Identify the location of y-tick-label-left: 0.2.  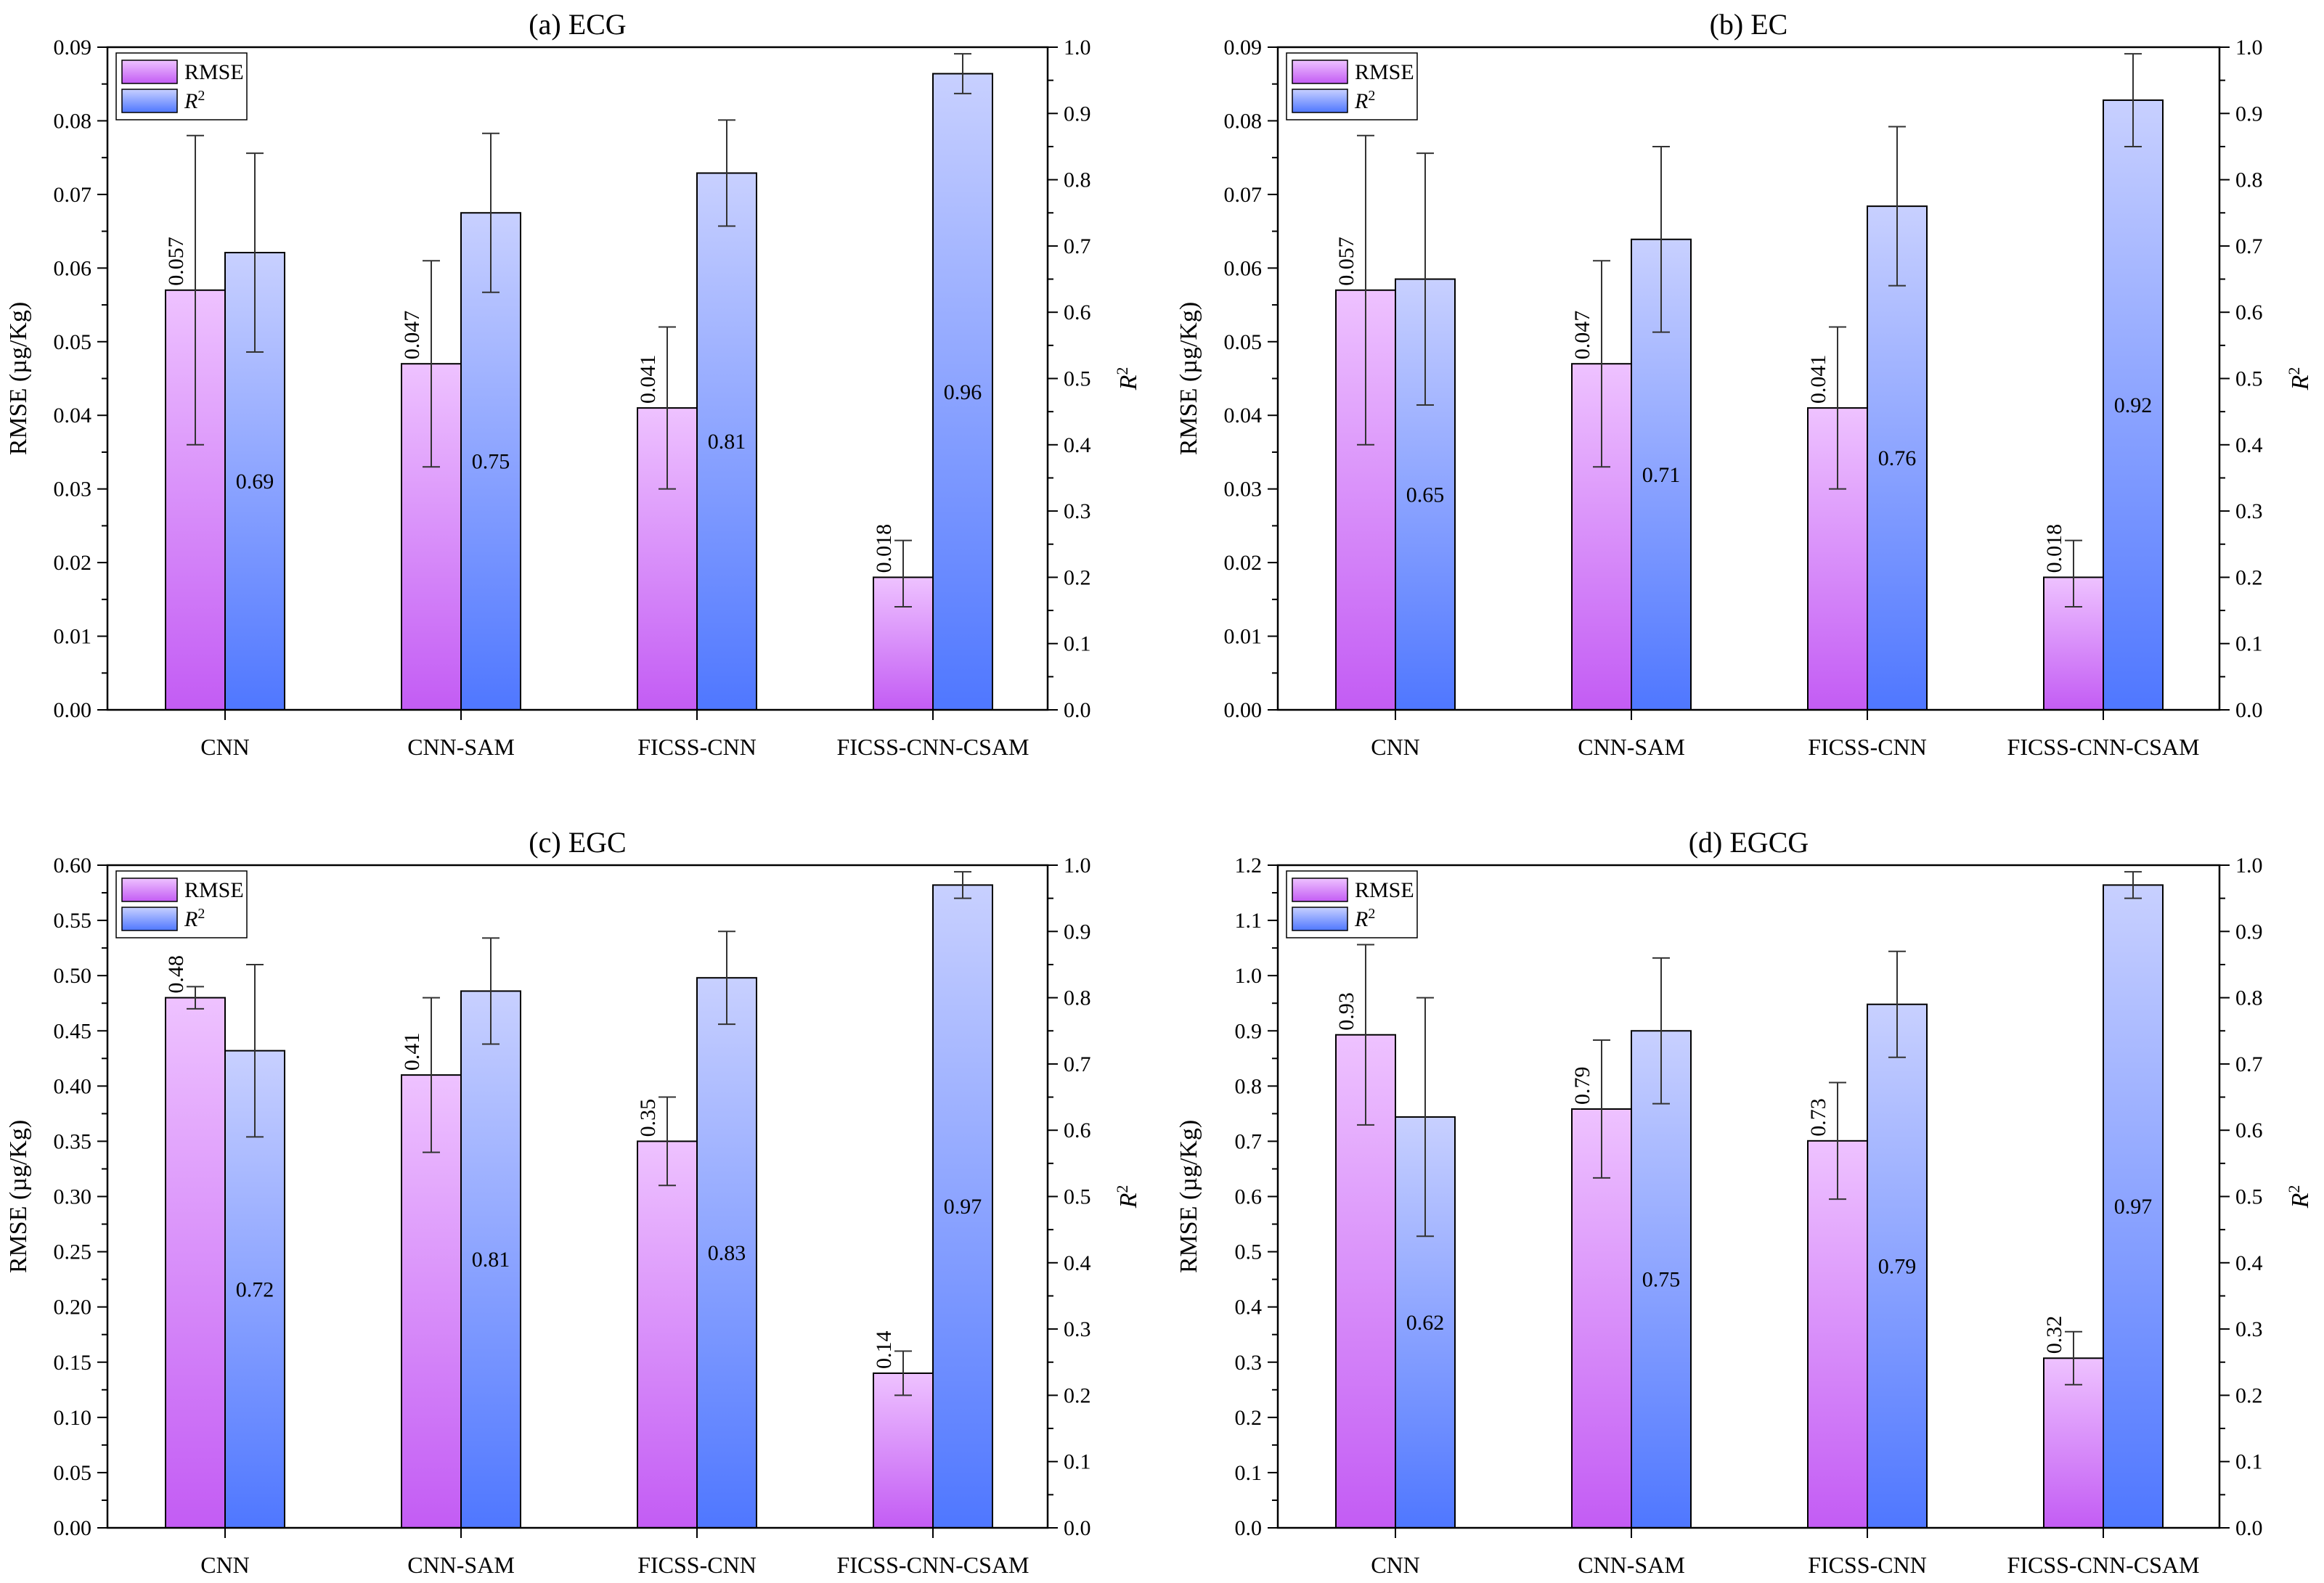
(1249, 1418).